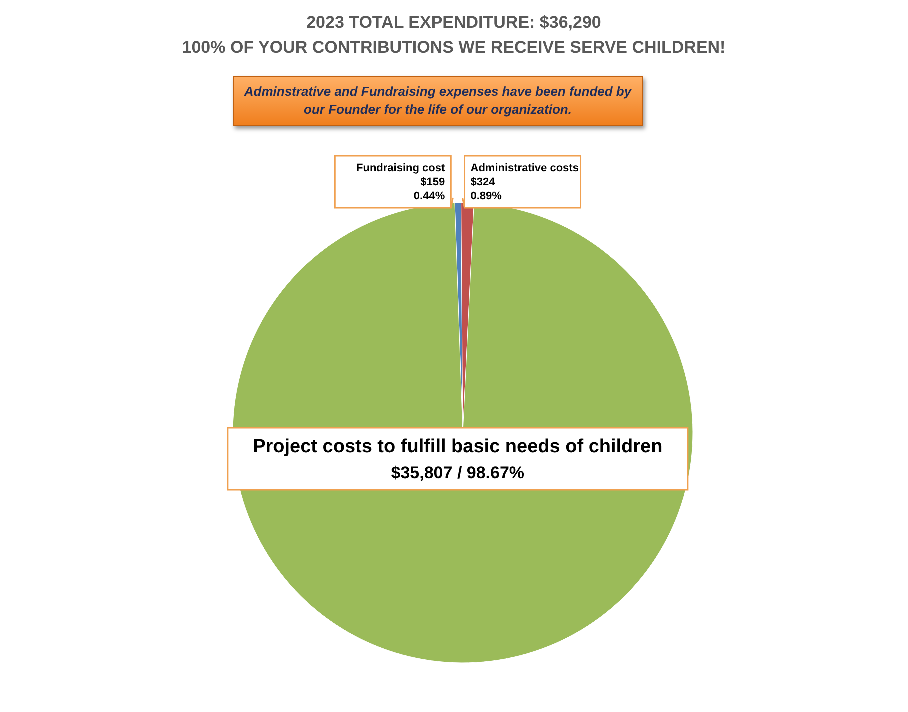  I want to click on slice-label: Fundraising cost, so click(401, 168).